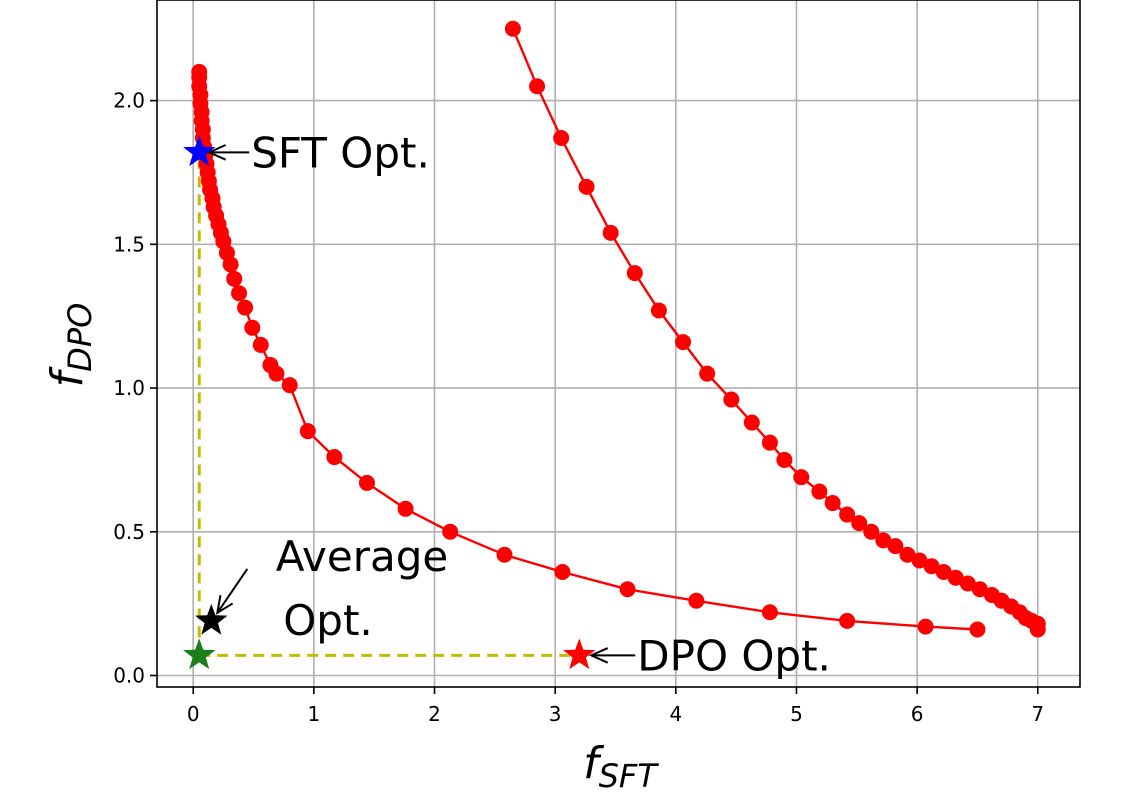 The width and height of the screenshot is (1121, 792). What do you see at coordinates (917, 714) in the screenshot?
I see `x-tick-label: 6` at bounding box center [917, 714].